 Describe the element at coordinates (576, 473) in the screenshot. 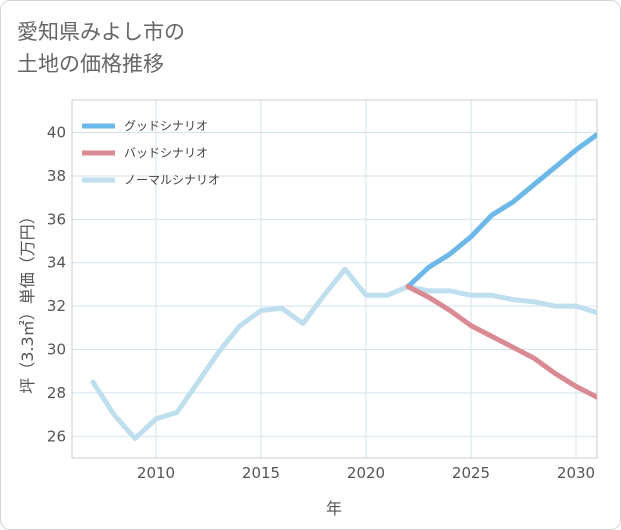

I see `x-tick-label-2030: 2030` at that location.